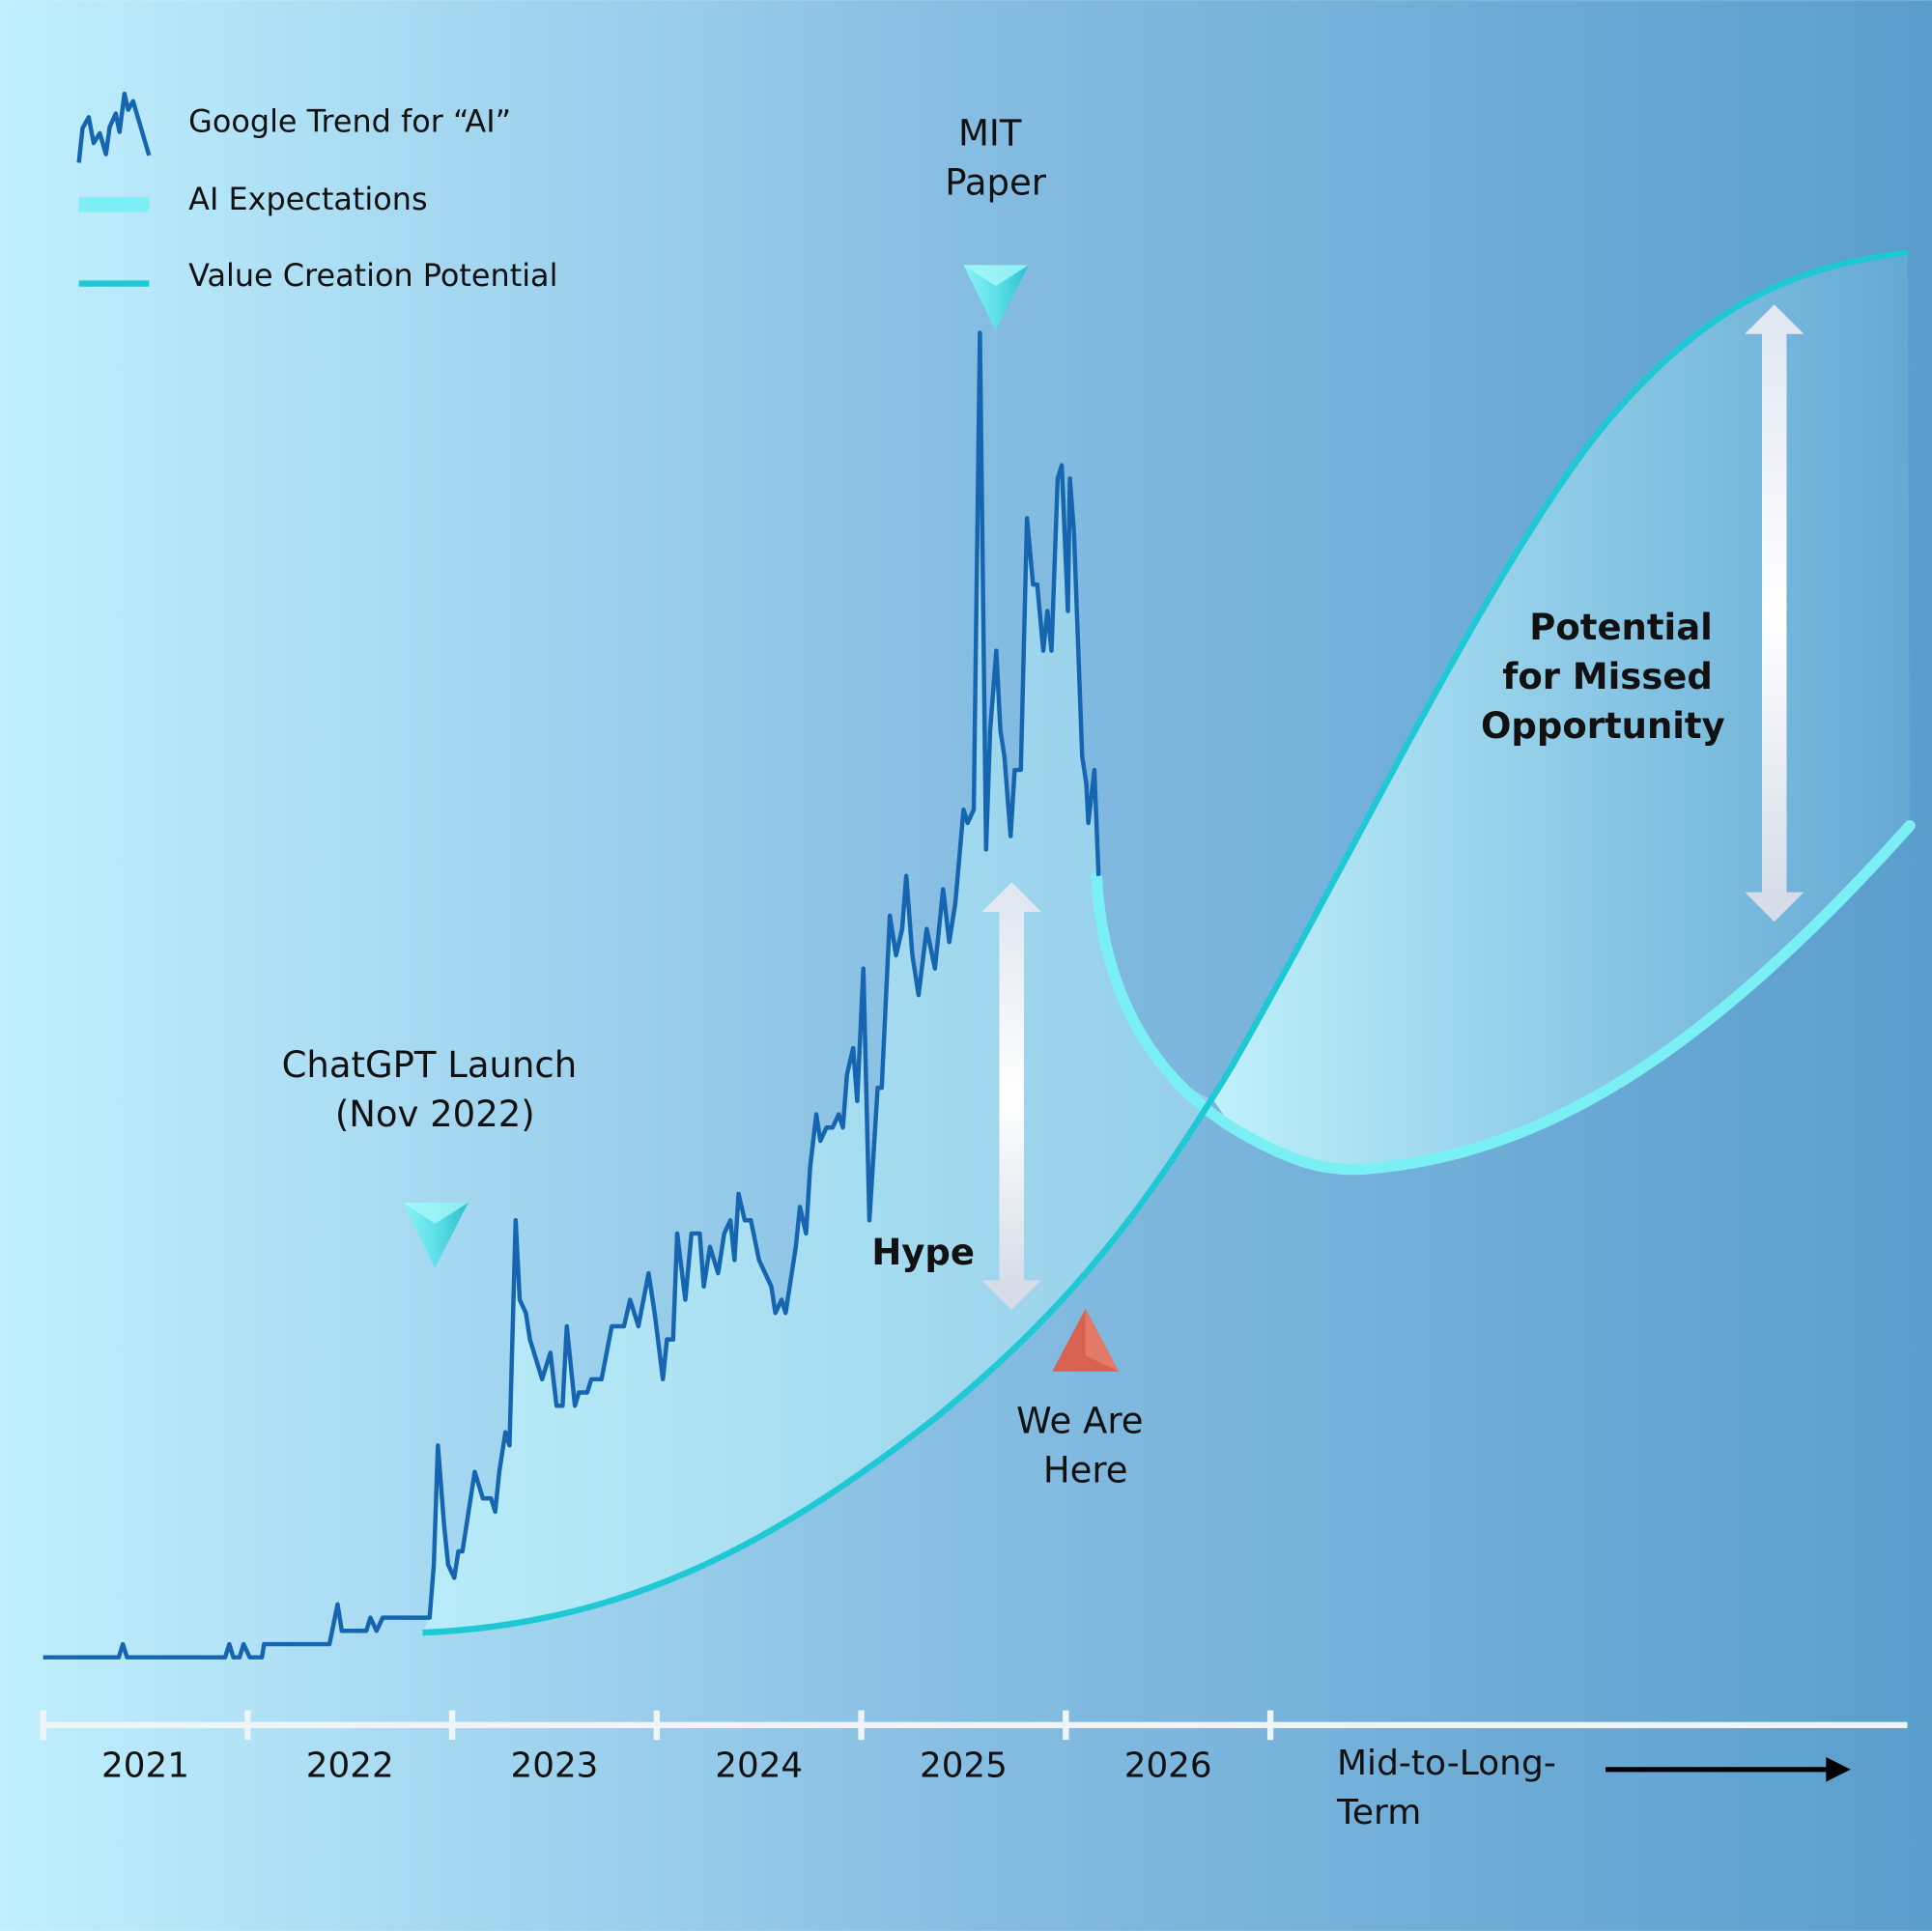  What do you see at coordinates (555, 1765) in the screenshot?
I see `x-tick-label-2023: 2023` at bounding box center [555, 1765].